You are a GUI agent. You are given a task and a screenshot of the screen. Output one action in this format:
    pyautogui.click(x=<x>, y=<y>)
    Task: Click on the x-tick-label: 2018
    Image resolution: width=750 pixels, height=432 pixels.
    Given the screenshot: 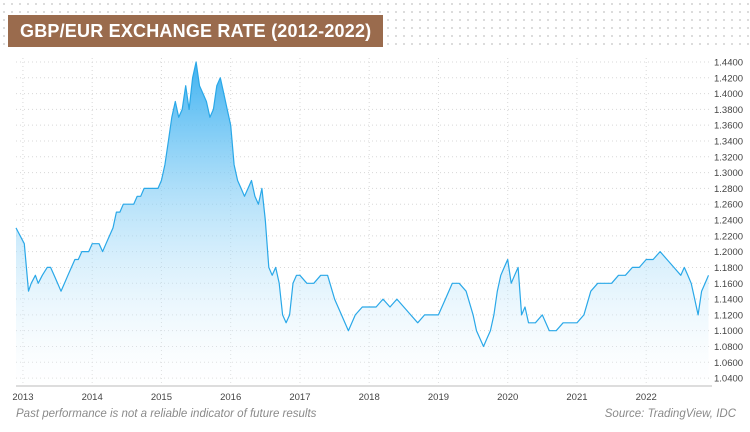 What is the action you would take?
    pyautogui.click(x=369, y=397)
    